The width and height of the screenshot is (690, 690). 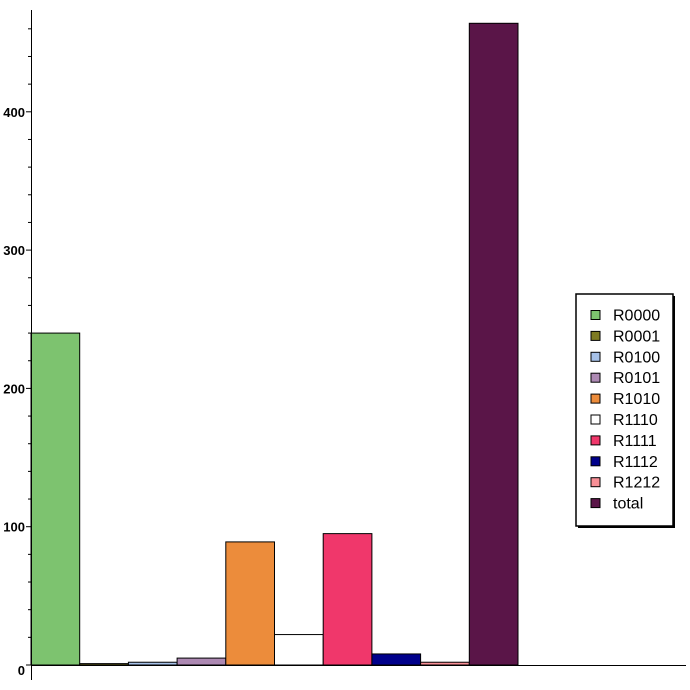 What do you see at coordinates (595, 503) in the screenshot?
I see `legend-swatch-total` at bounding box center [595, 503].